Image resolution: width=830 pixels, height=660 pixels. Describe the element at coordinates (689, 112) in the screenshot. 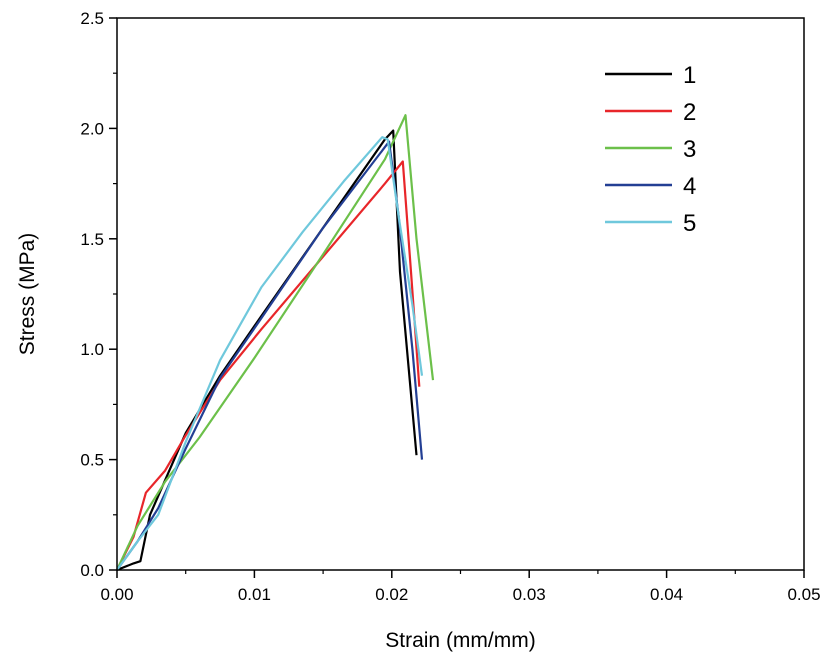

I see `legend-label-2: 2` at that location.